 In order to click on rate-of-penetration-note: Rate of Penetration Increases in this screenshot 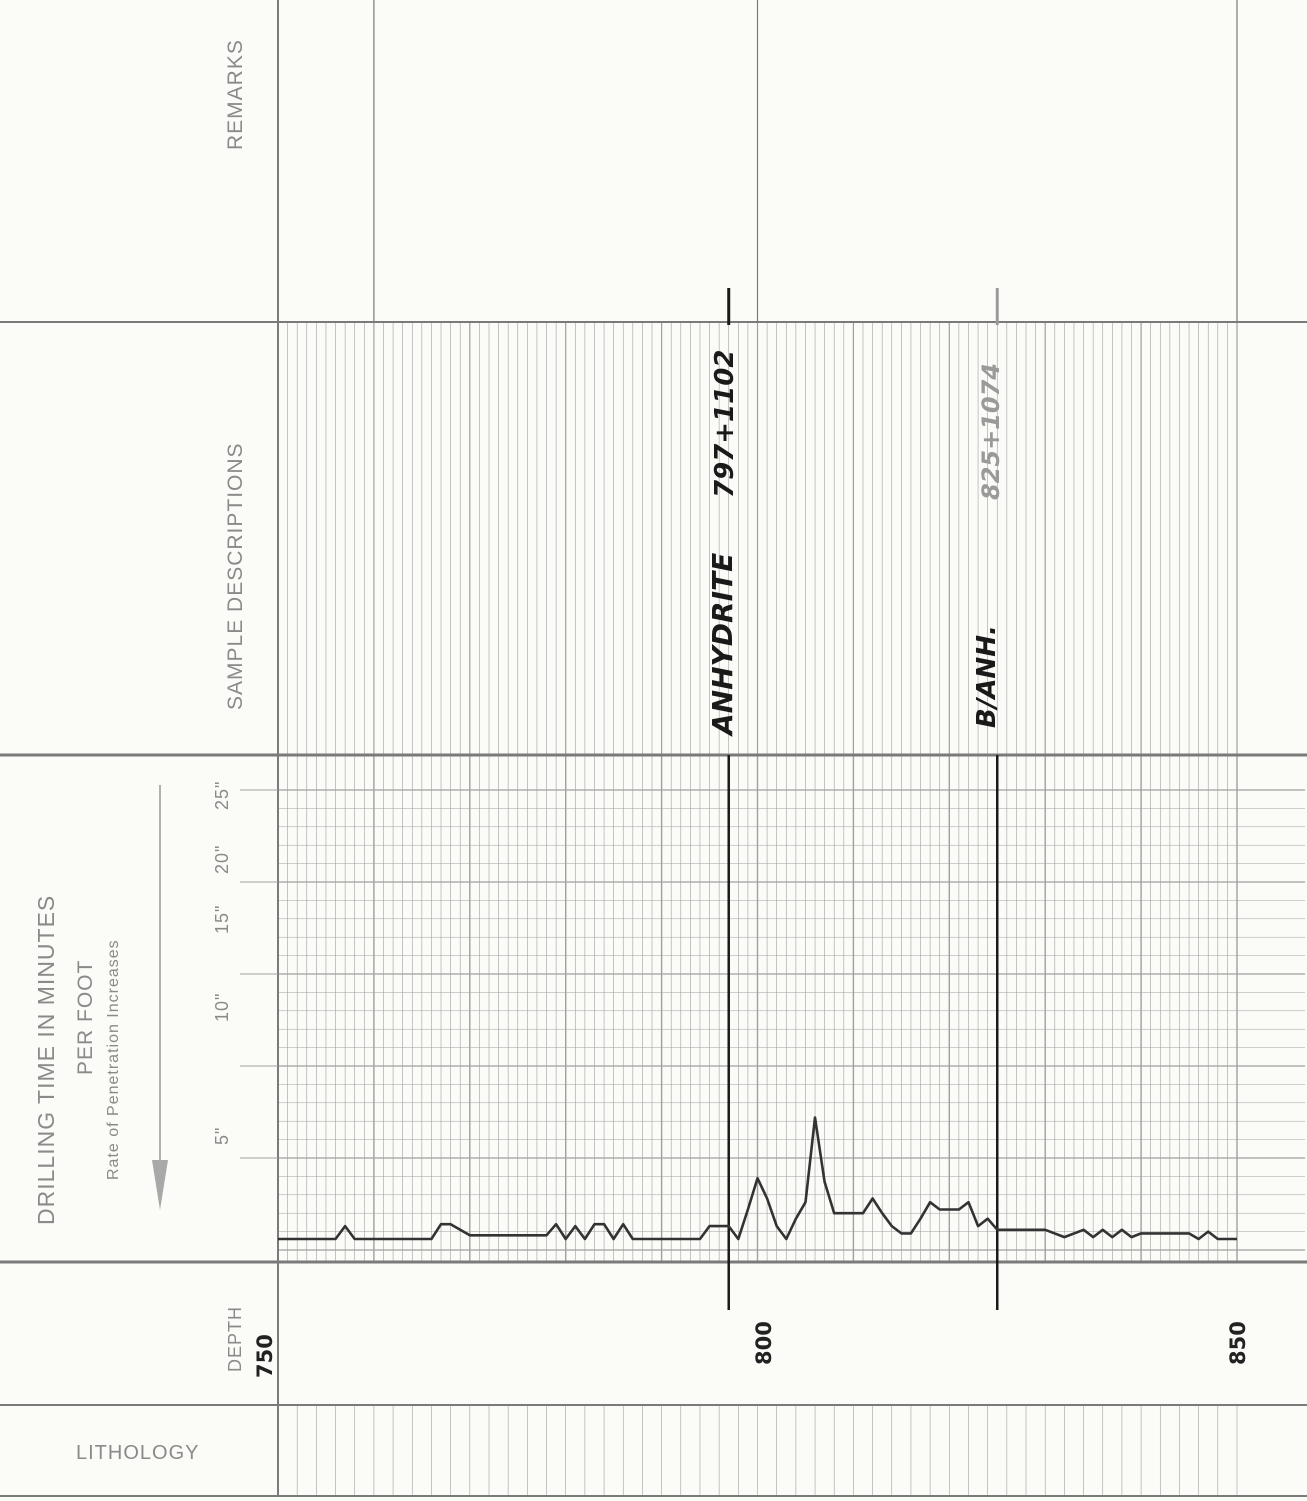, I will do `click(113, 1059)`.